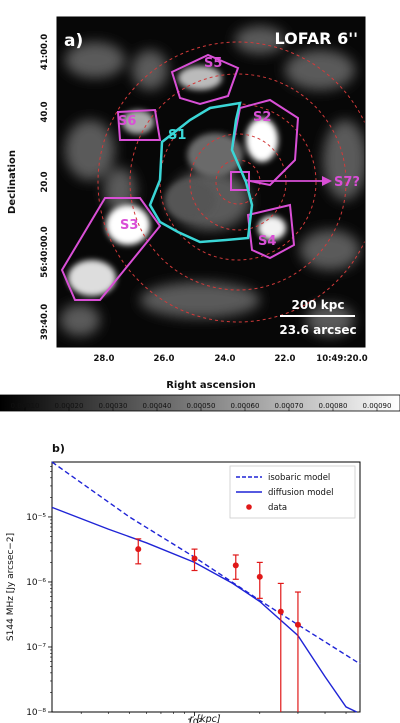 This screenshot has height=723, width=400. I want to click on panel-a-title: LOFAR 6'', so click(316, 38).